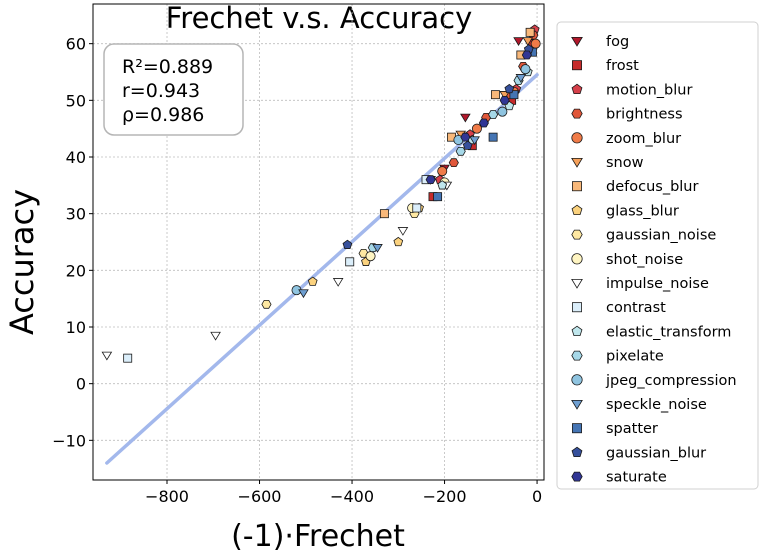  What do you see at coordinates (312, 281) in the screenshot?
I see `data-point-glass-blur` at bounding box center [312, 281].